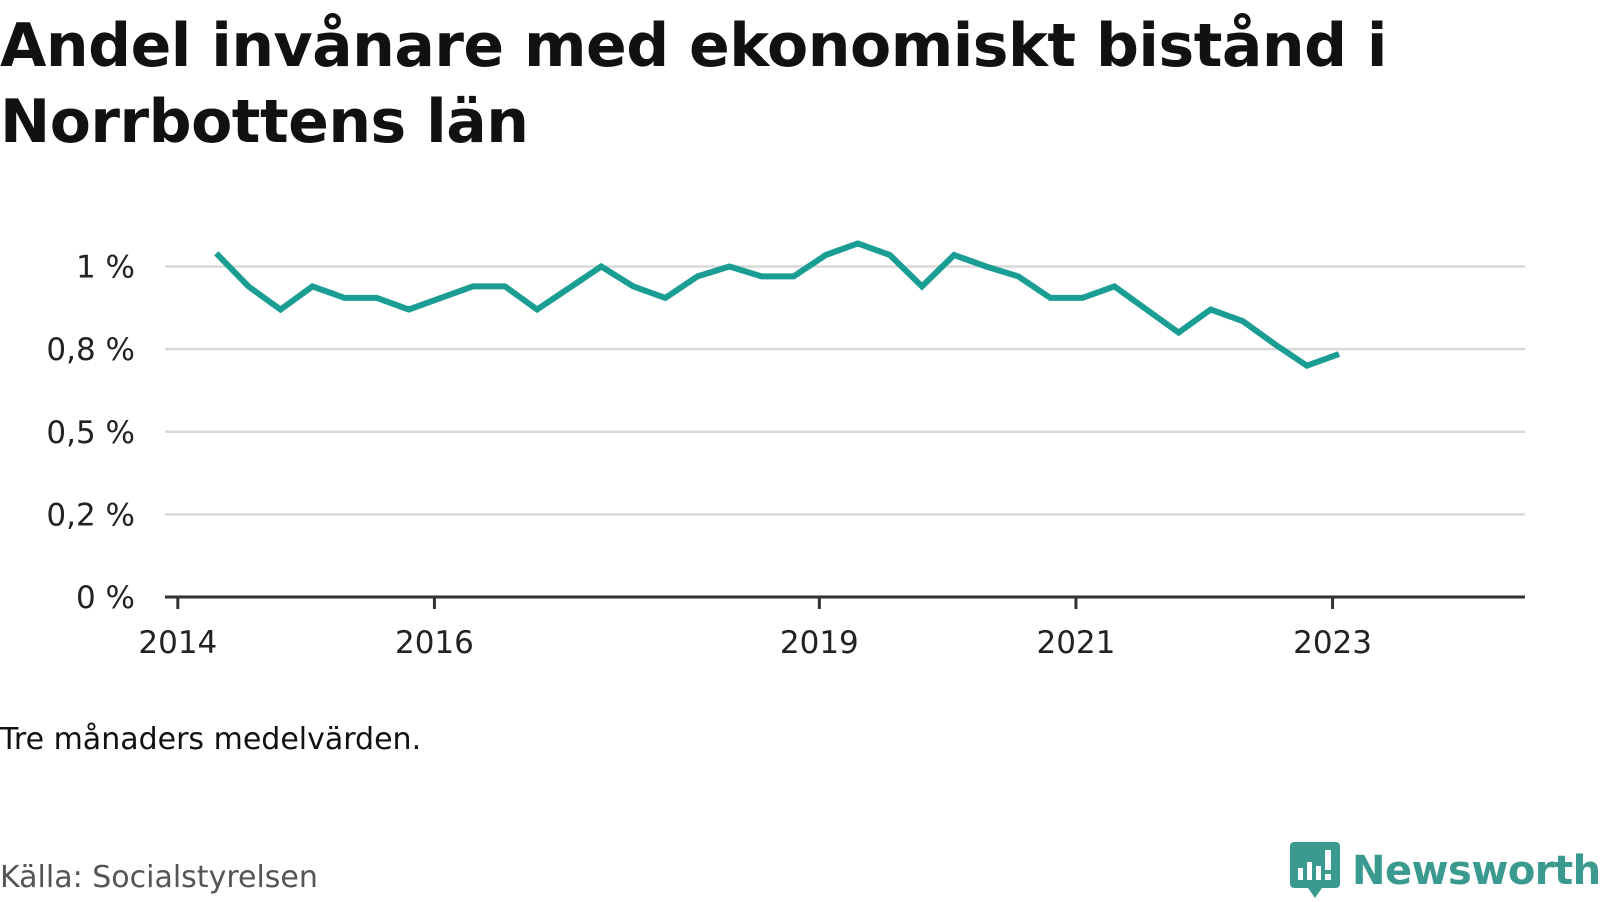 This screenshot has height=902, width=1600. Describe the element at coordinates (434, 643) in the screenshot. I see `x-tick-label: 2016` at that location.